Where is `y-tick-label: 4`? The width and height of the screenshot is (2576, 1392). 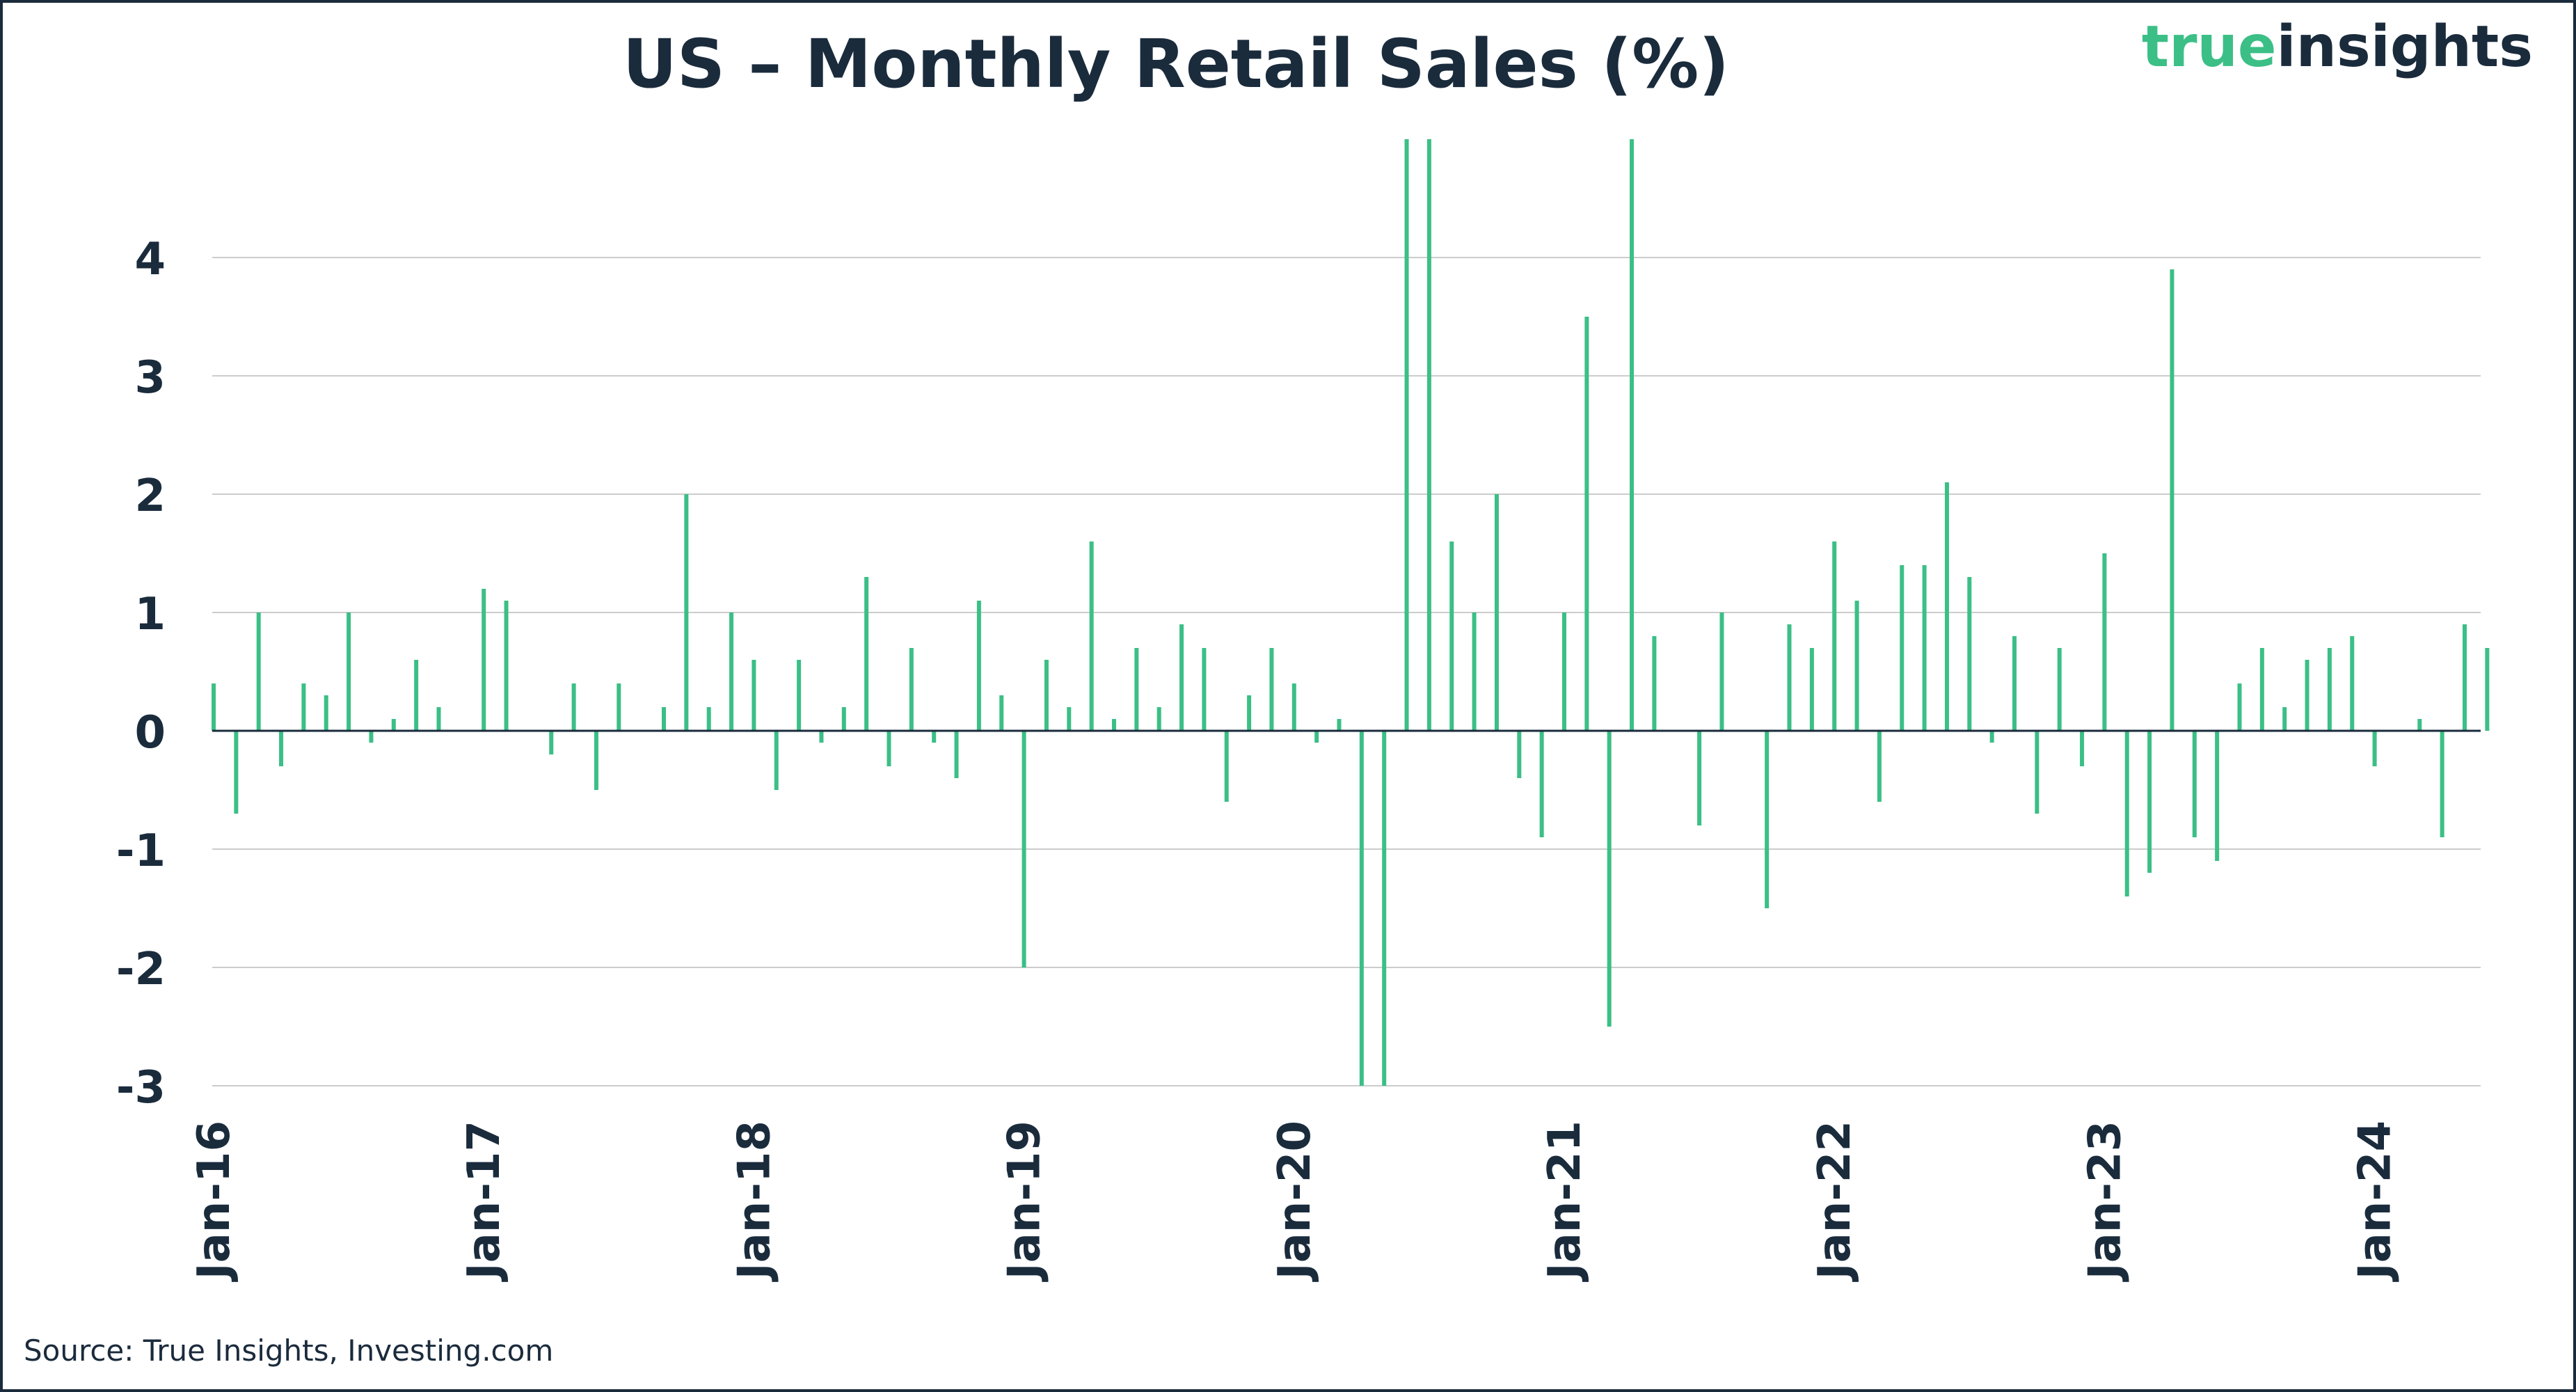 y-tick-label: 4 is located at coordinates (150, 259).